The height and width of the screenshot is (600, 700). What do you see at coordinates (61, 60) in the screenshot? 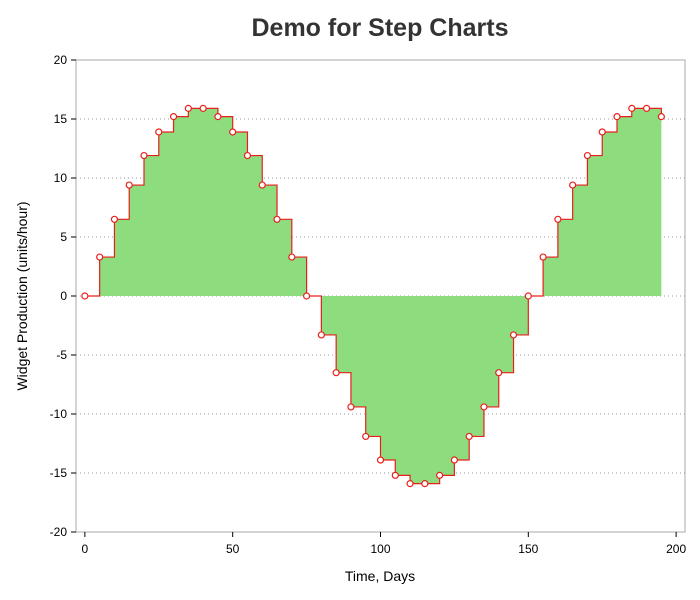
I see `y-tick-label: 20` at bounding box center [61, 60].